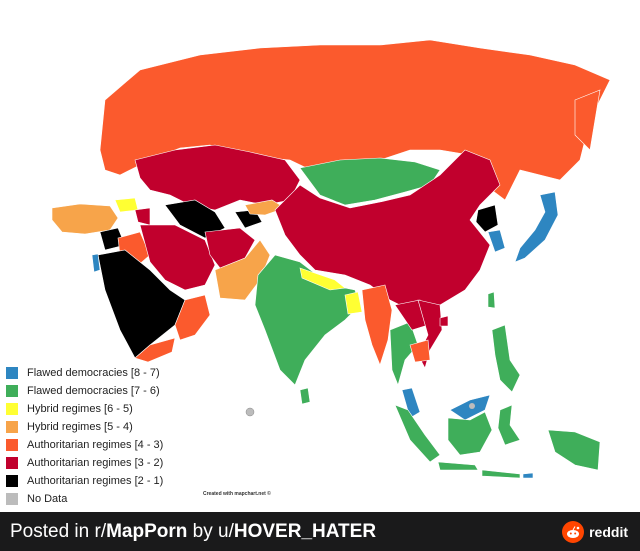 This screenshot has width=640, height=551. What do you see at coordinates (58, 531) in the screenshot?
I see `posted-in-text: Posted in r/` at bounding box center [58, 531].